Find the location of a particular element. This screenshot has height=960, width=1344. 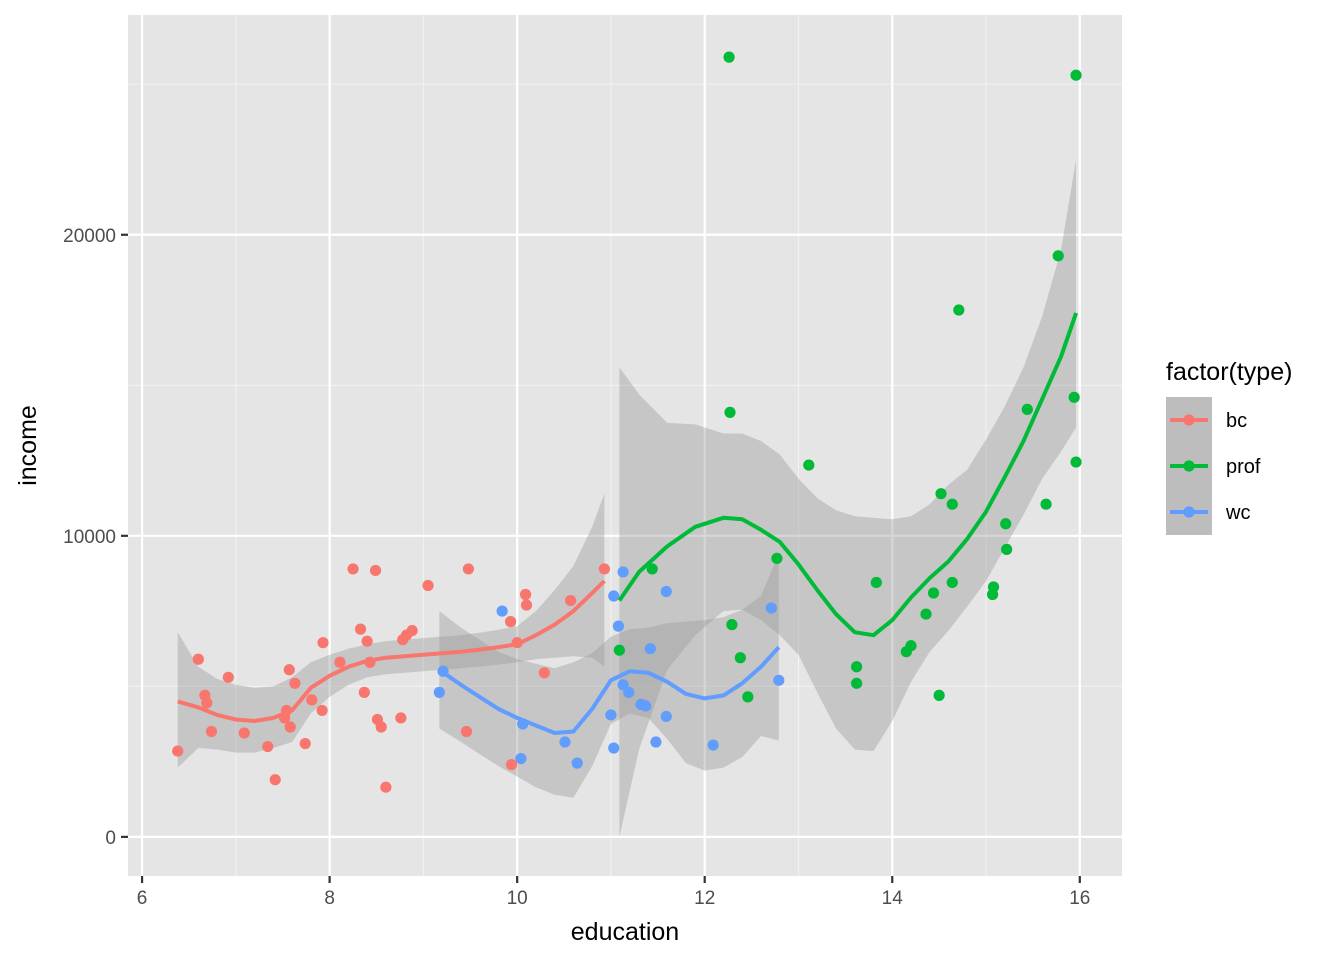

x-tick-label: 8 is located at coordinates (329, 898).